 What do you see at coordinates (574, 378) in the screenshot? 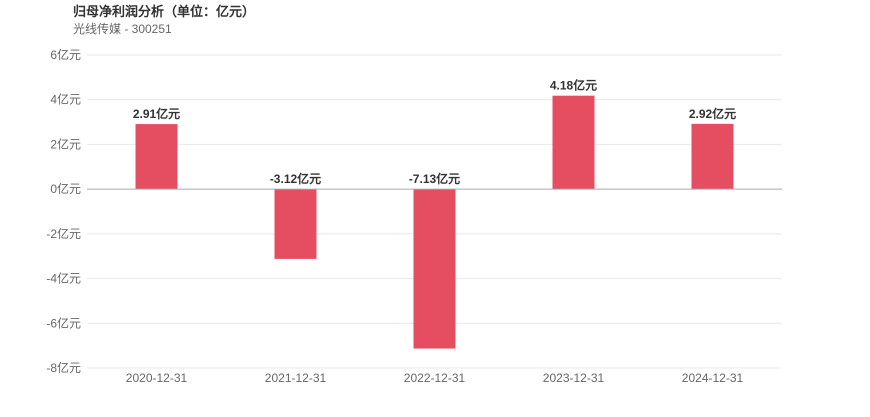
I see `x-tick-label: 2023-12-31` at bounding box center [574, 378].